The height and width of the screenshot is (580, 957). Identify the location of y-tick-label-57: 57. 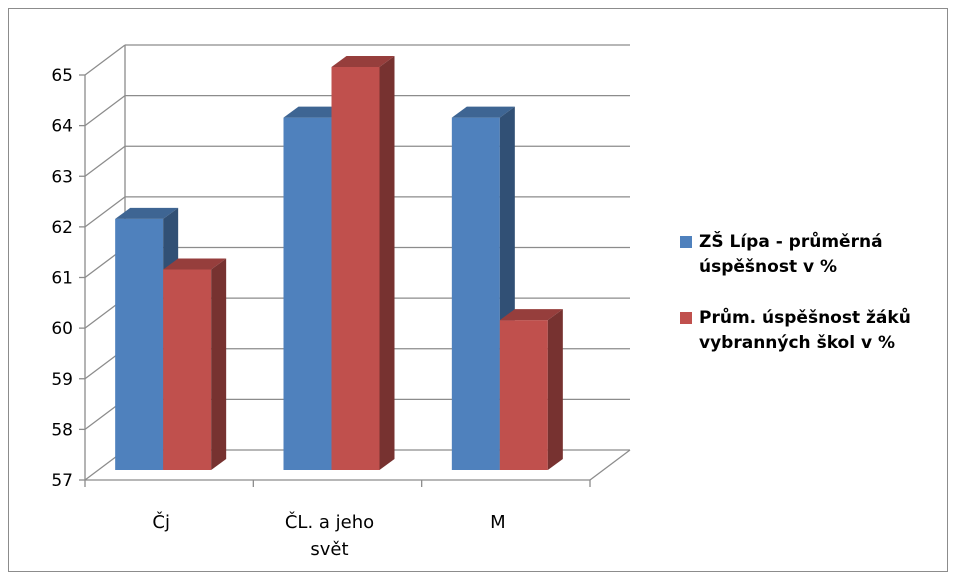
(62, 481).